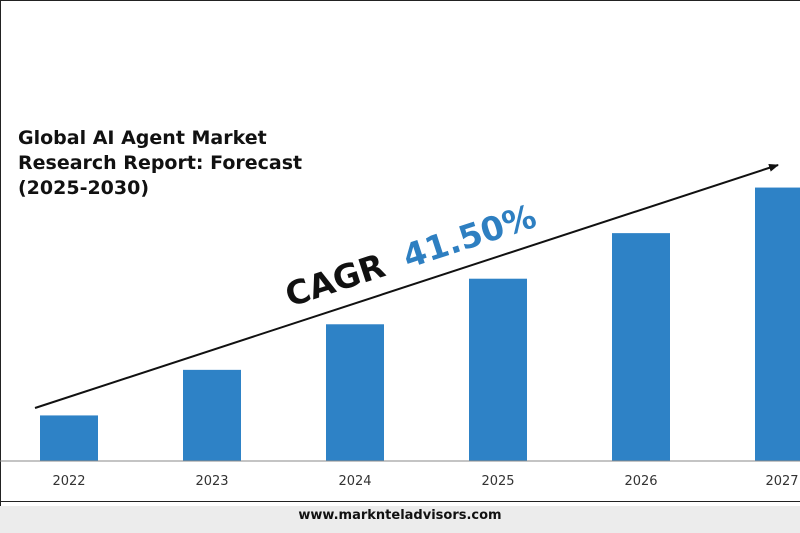 The width and height of the screenshot is (800, 533). I want to click on footer-website: www.marknteladvisors.com, so click(400, 515).